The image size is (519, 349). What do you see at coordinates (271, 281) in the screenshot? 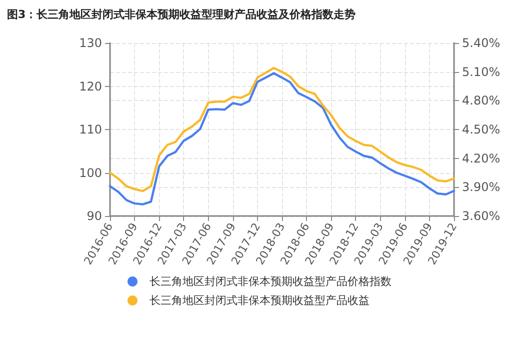
I see `legend-label: 长三角地区封闭式非保本预期收益型产品价格指数` at bounding box center [271, 281].